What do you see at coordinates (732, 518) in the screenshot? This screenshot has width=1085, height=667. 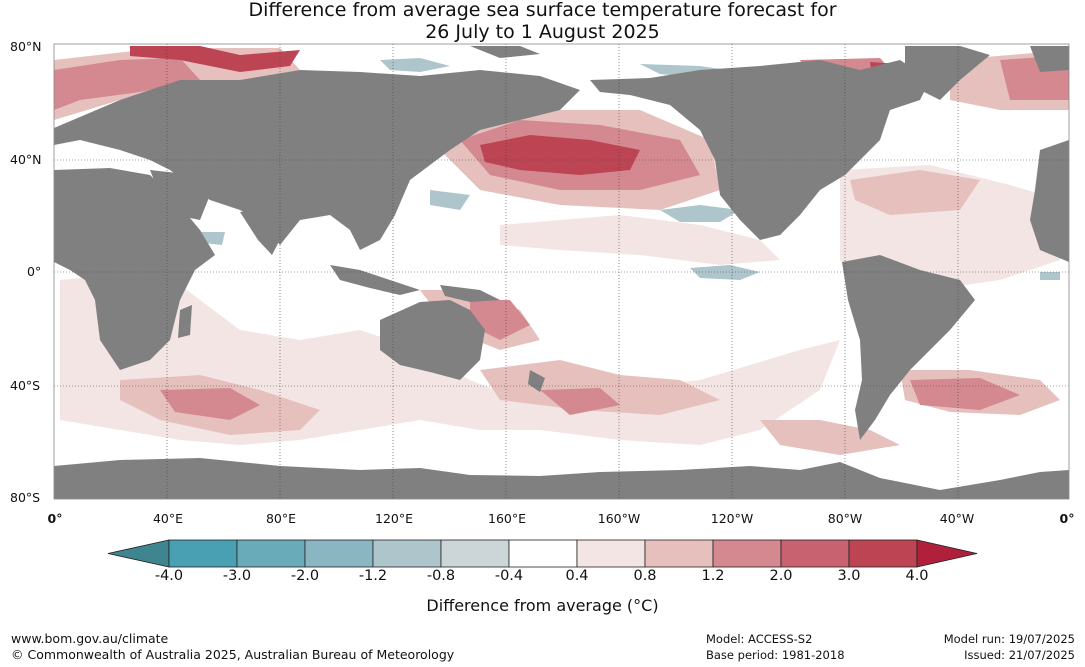 I see `lon-label-120w: 120°W` at bounding box center [732, 518].